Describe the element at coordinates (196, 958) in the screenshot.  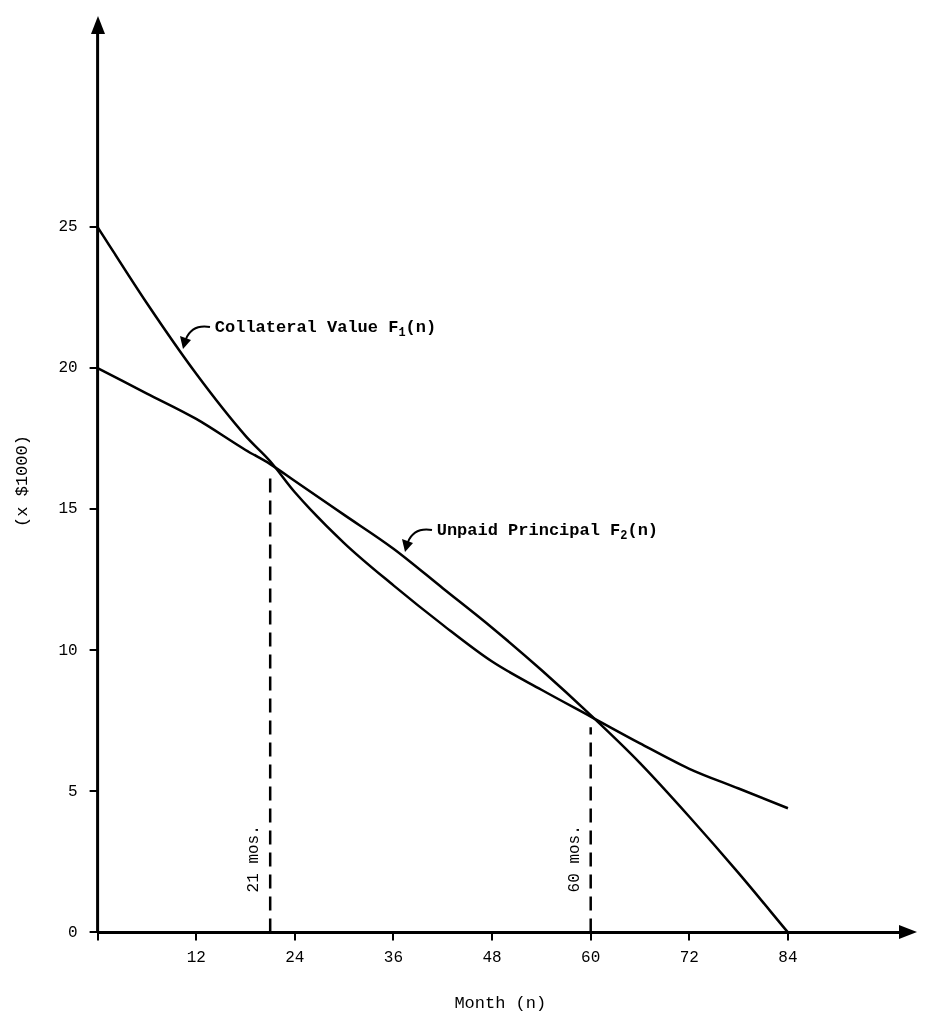
I see `x-tick-label: 12` at that location.